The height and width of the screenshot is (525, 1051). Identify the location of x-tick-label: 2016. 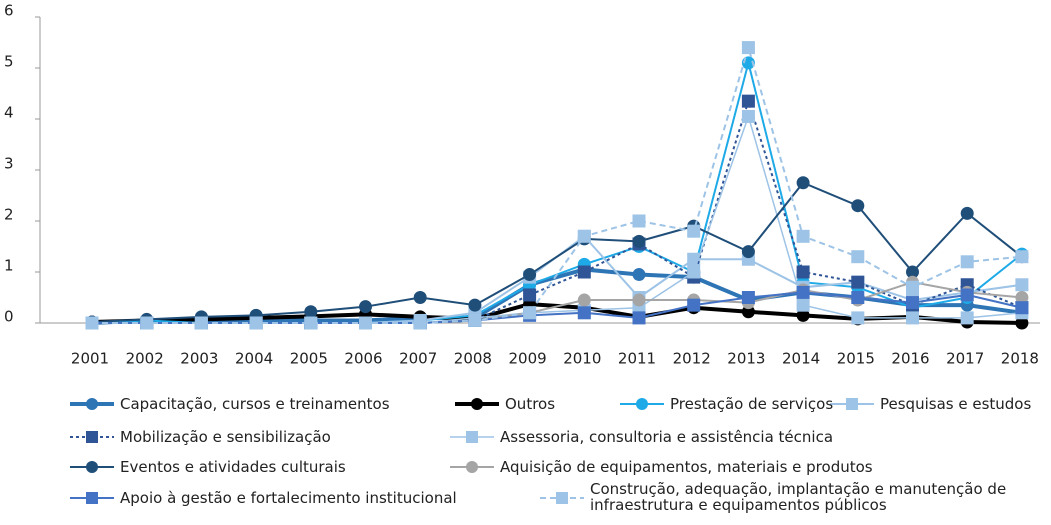
(910, 359).